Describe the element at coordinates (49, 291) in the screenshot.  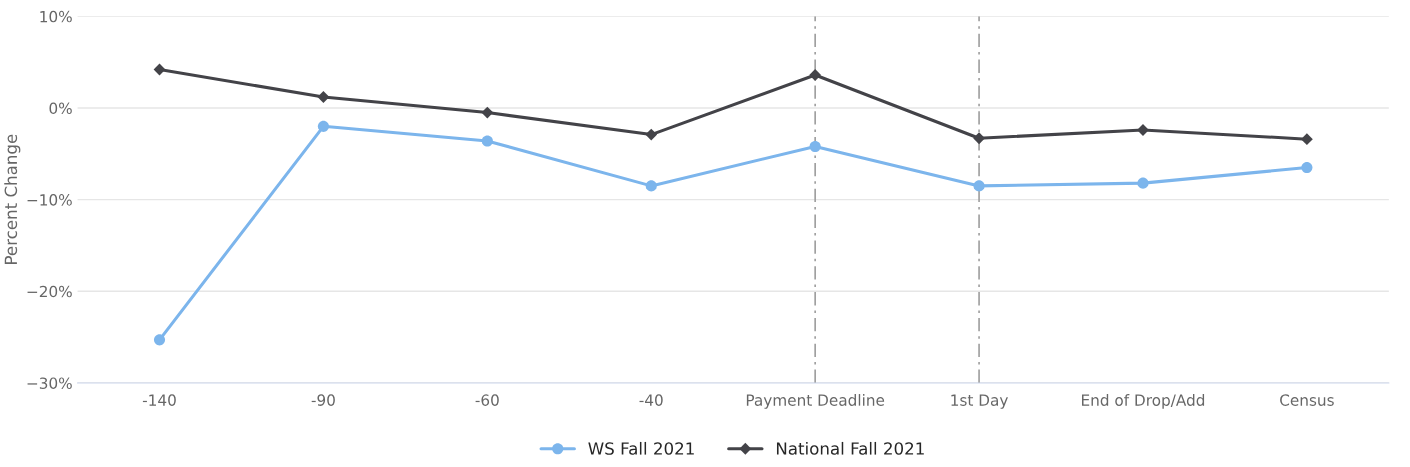
I see `y-tick-label: −20%` at that location.